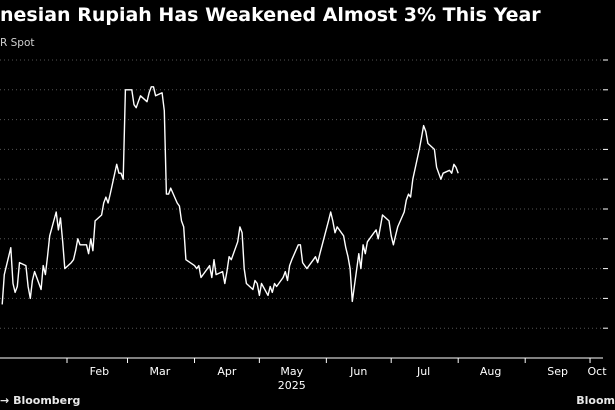  What do you see at coordinates (99, 371) in the screenshot?
I see `x-tick-label: Feb` at bounding box center [99, 371].